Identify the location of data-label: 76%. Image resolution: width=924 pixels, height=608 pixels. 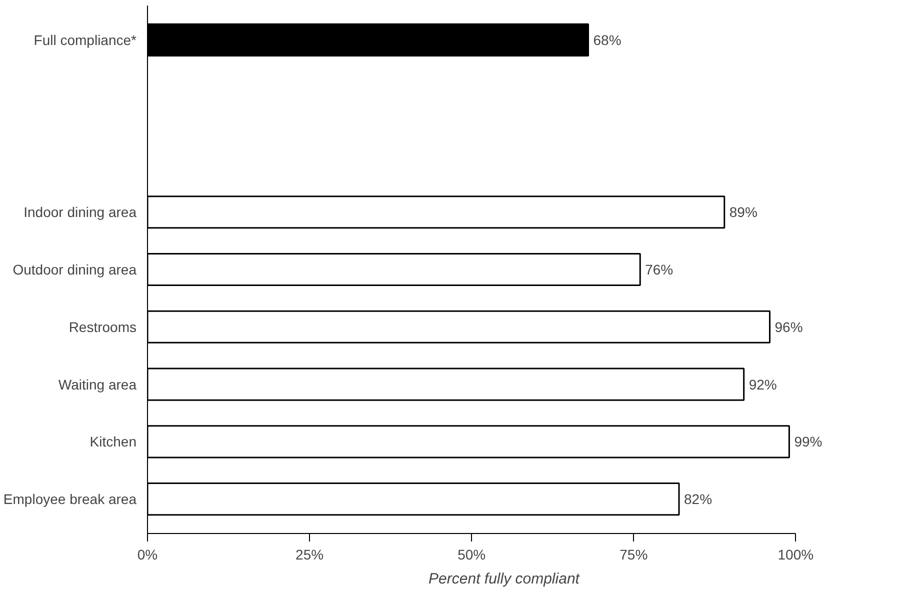
(659, 270).